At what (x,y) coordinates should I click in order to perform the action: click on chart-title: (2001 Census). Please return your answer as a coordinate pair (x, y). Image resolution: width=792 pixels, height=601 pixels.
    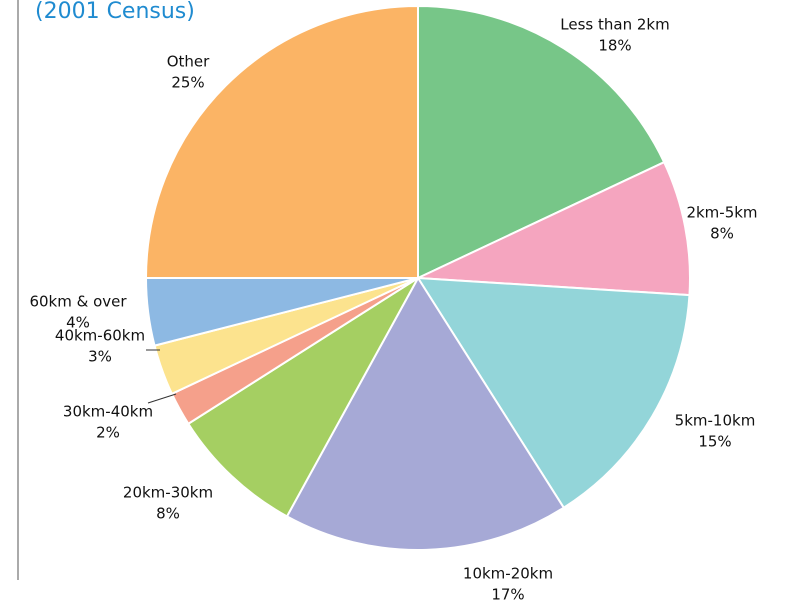
    Looking at the image, I should click on (115, 12).